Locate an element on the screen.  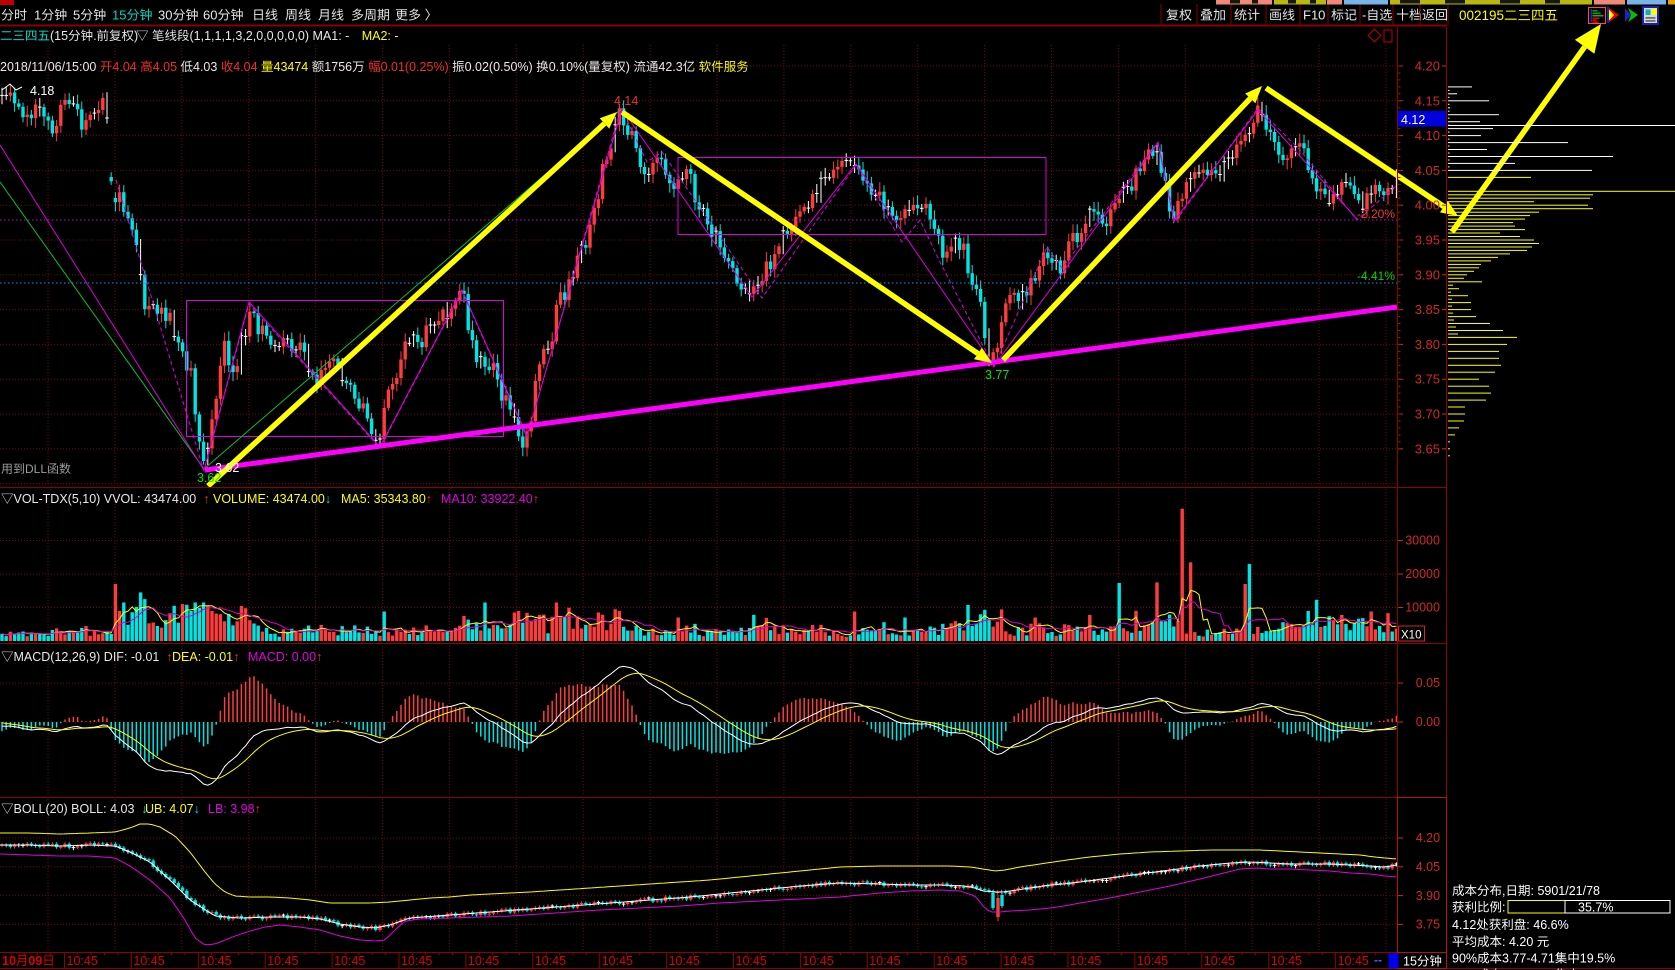
svg-text: 60 is located at coordinates (210, 15).